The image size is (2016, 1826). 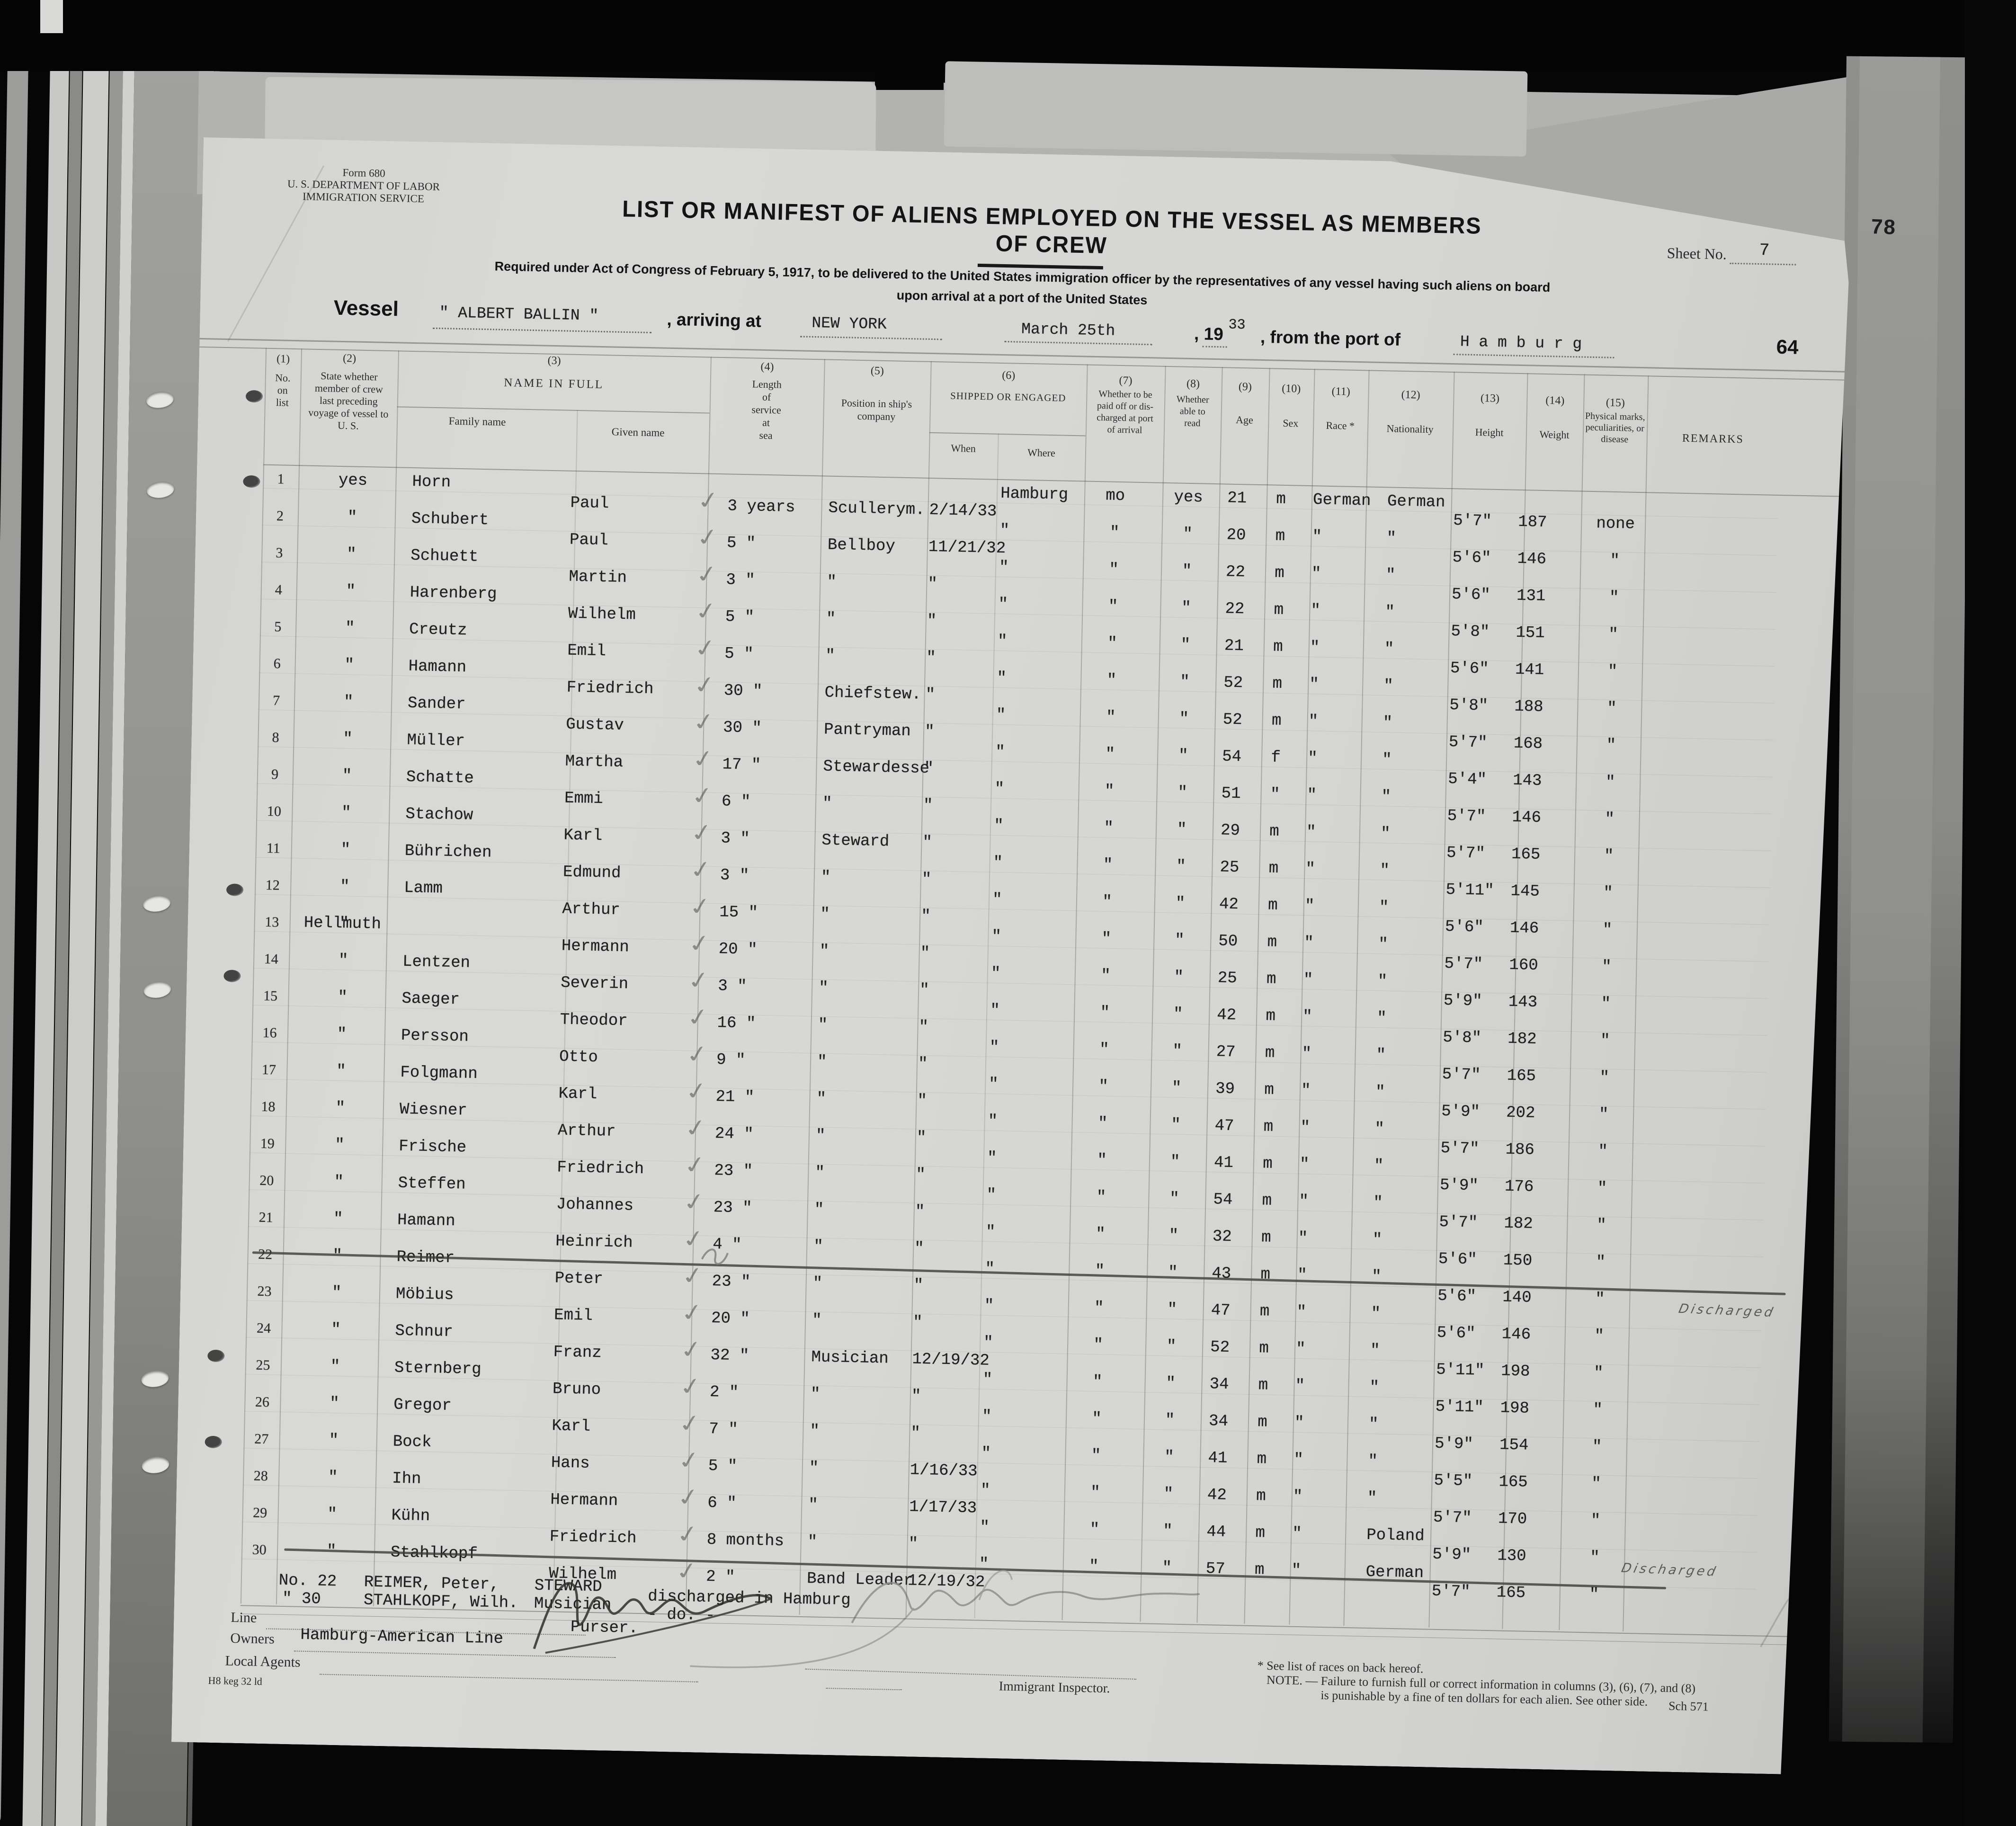 I want to click on book-edge-inner, so click(x=1891, y=899).